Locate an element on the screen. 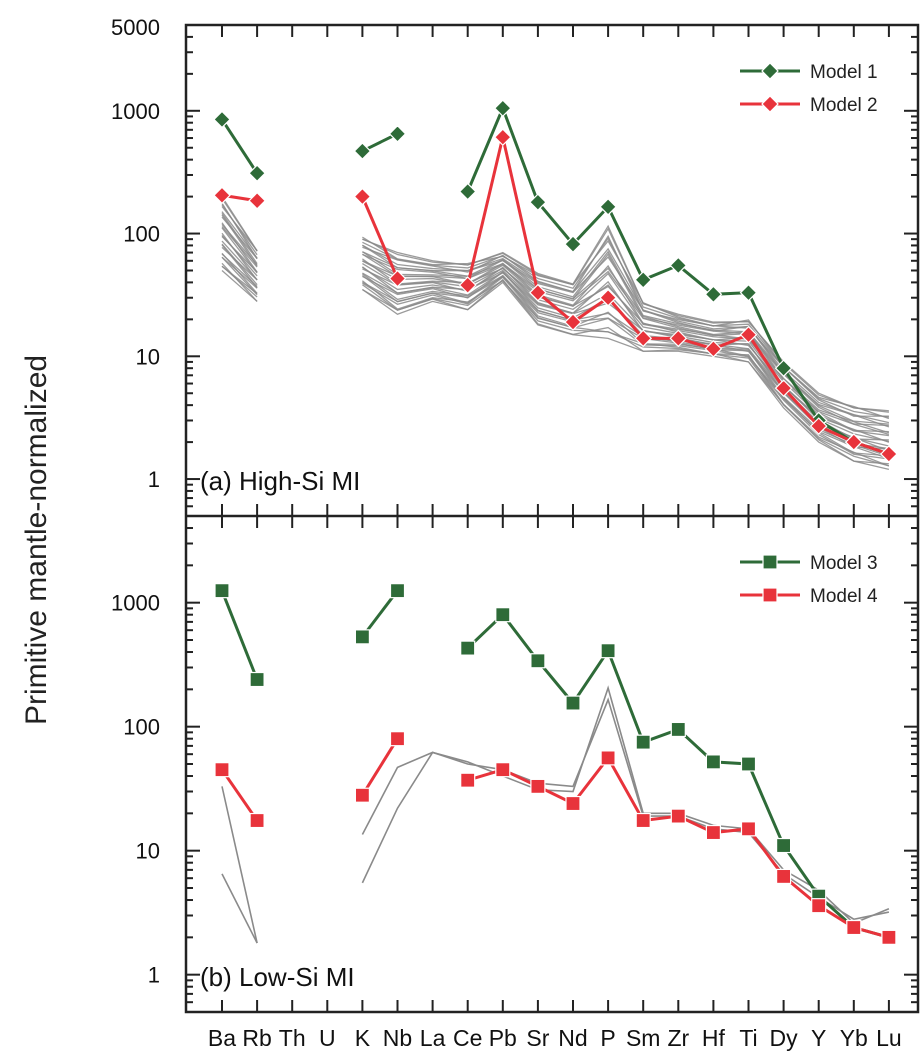  data-point-model-2-K is located at coordinates (362, 196).